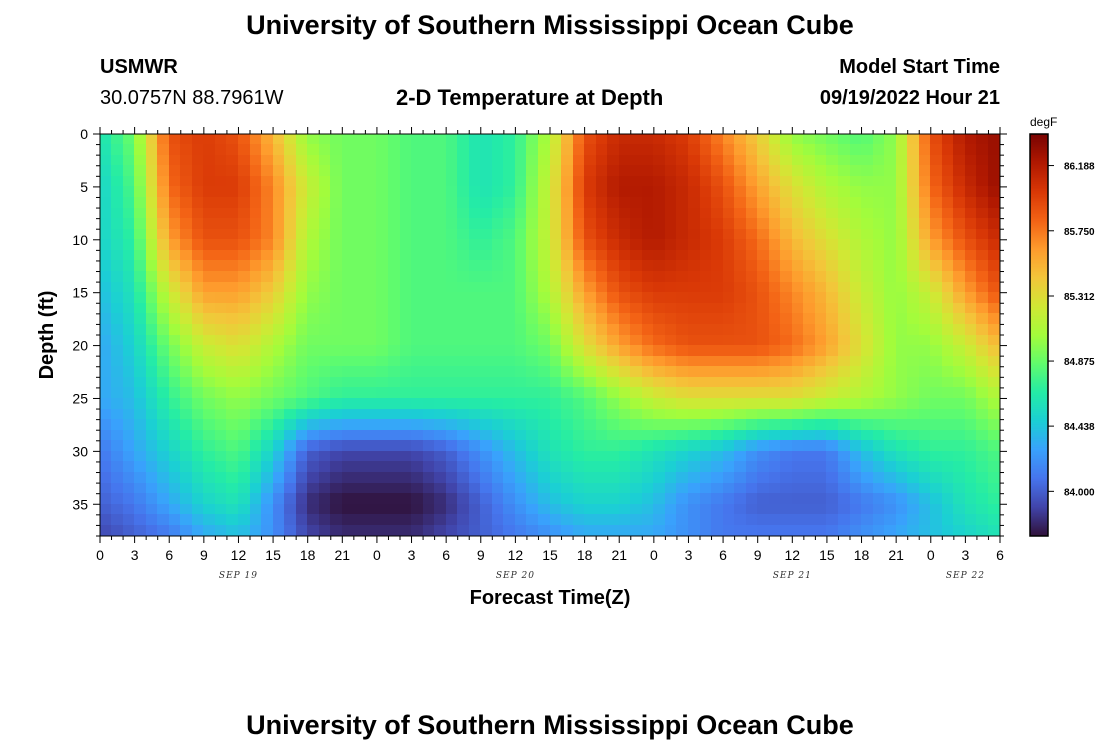 The width and height of the screenshot is (1100, 750). Describe the element at coordinates (80, 504) in the screenshot. I see `y-tick-label: 35` at that location.